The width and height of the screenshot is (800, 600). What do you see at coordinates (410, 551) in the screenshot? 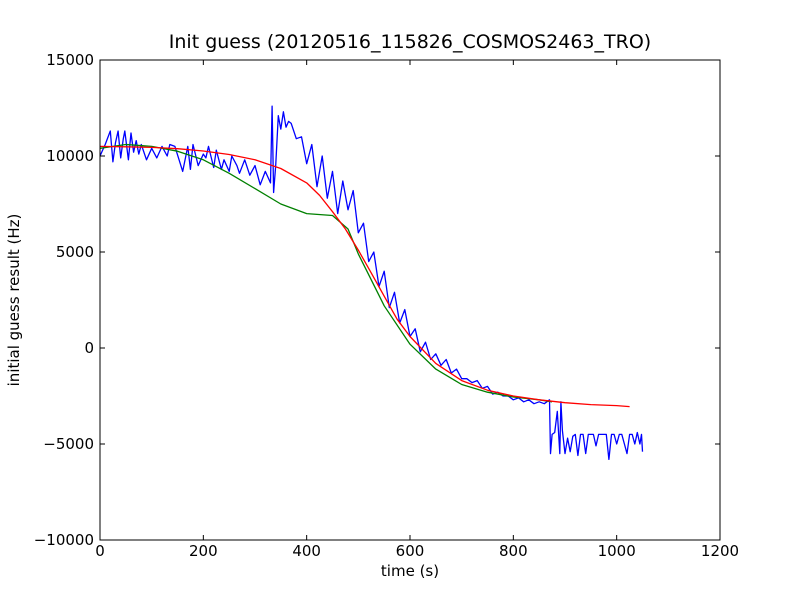
I see `x-tick-label: 600` at bounding box center [410, 551].